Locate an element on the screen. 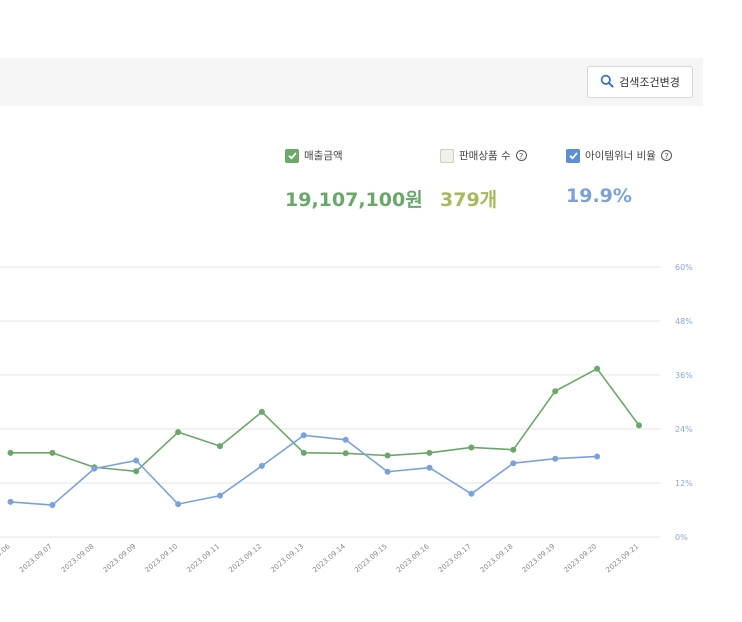  y-axis-tick-label: 0% is located at coordinates (681, 537).